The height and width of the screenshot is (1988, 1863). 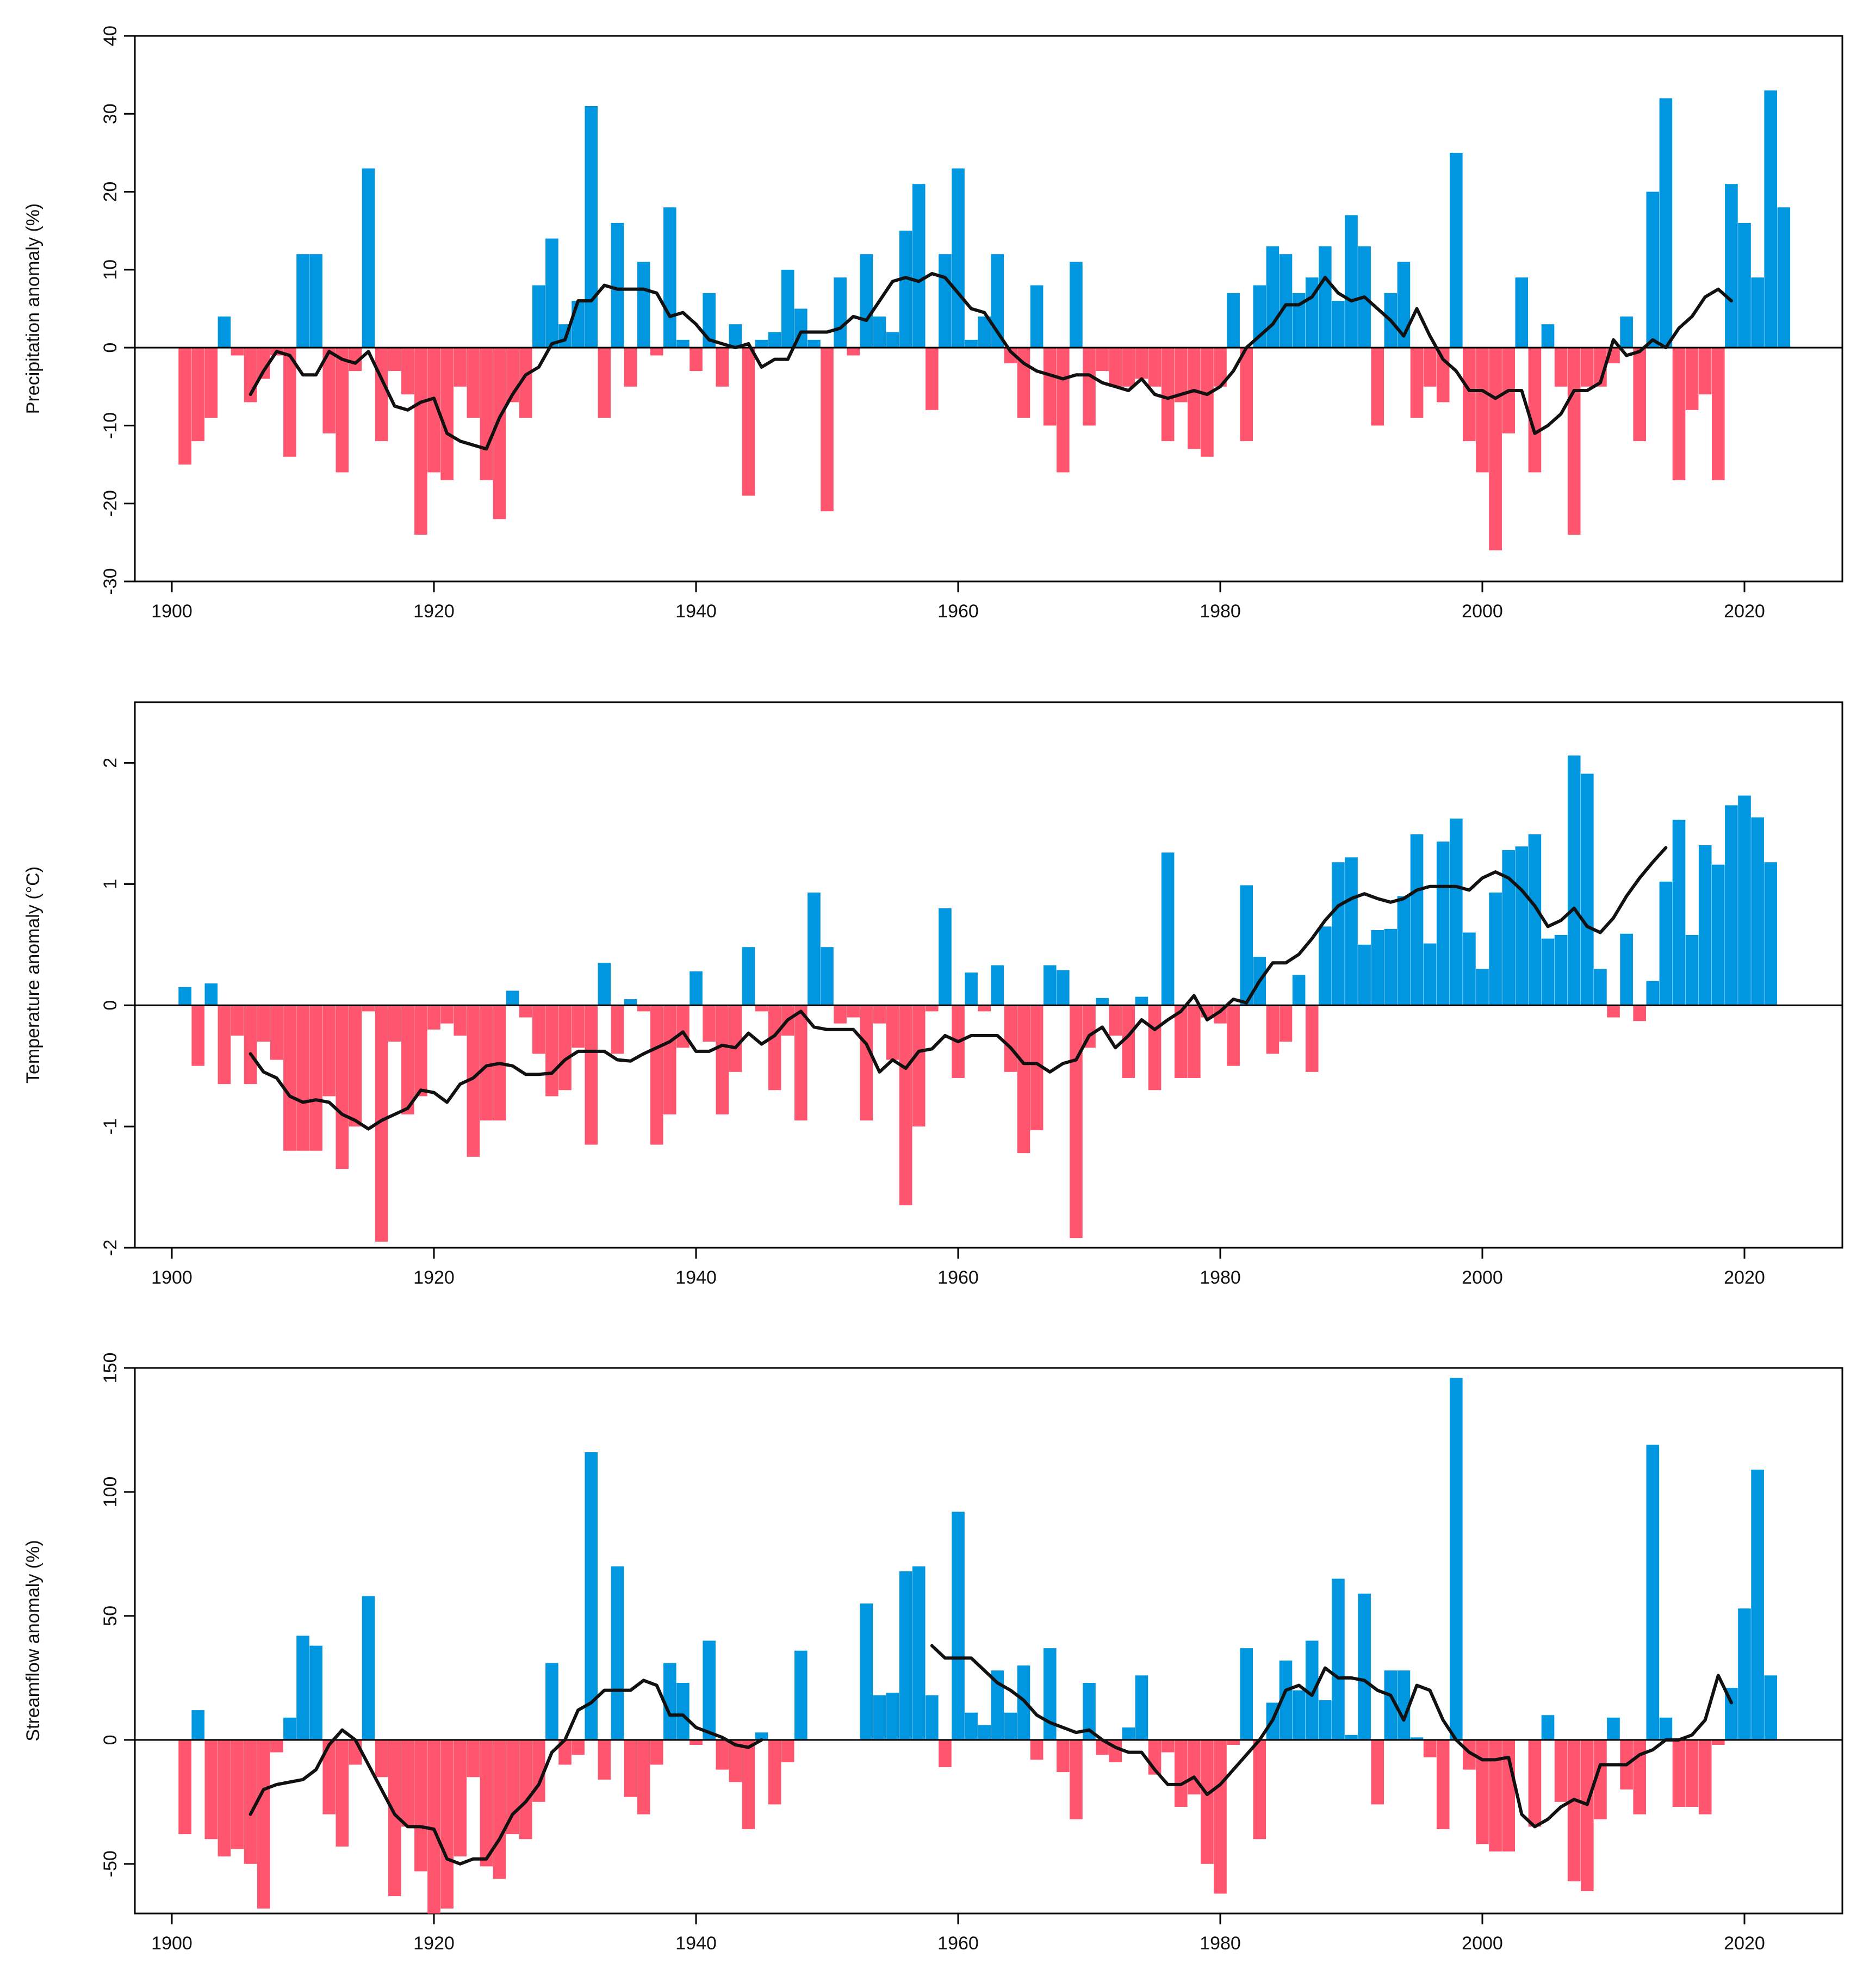 What do you see at coordinates (853, 352) in the screenshot?
I see `bar-1952` at bounding box center [853, 352].